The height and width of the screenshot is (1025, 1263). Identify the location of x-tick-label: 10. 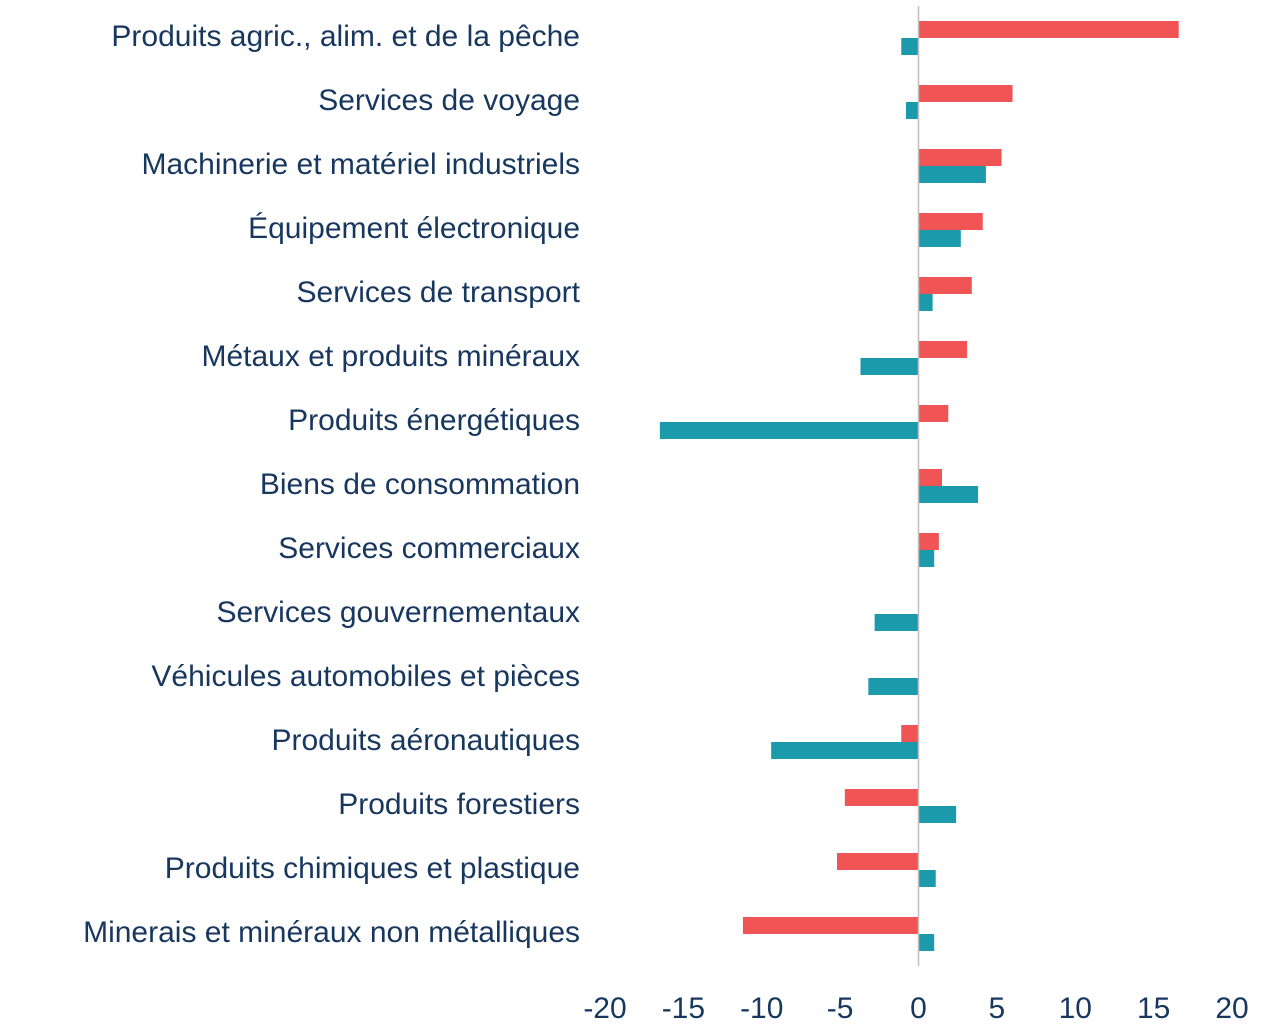
(1075, 1008).